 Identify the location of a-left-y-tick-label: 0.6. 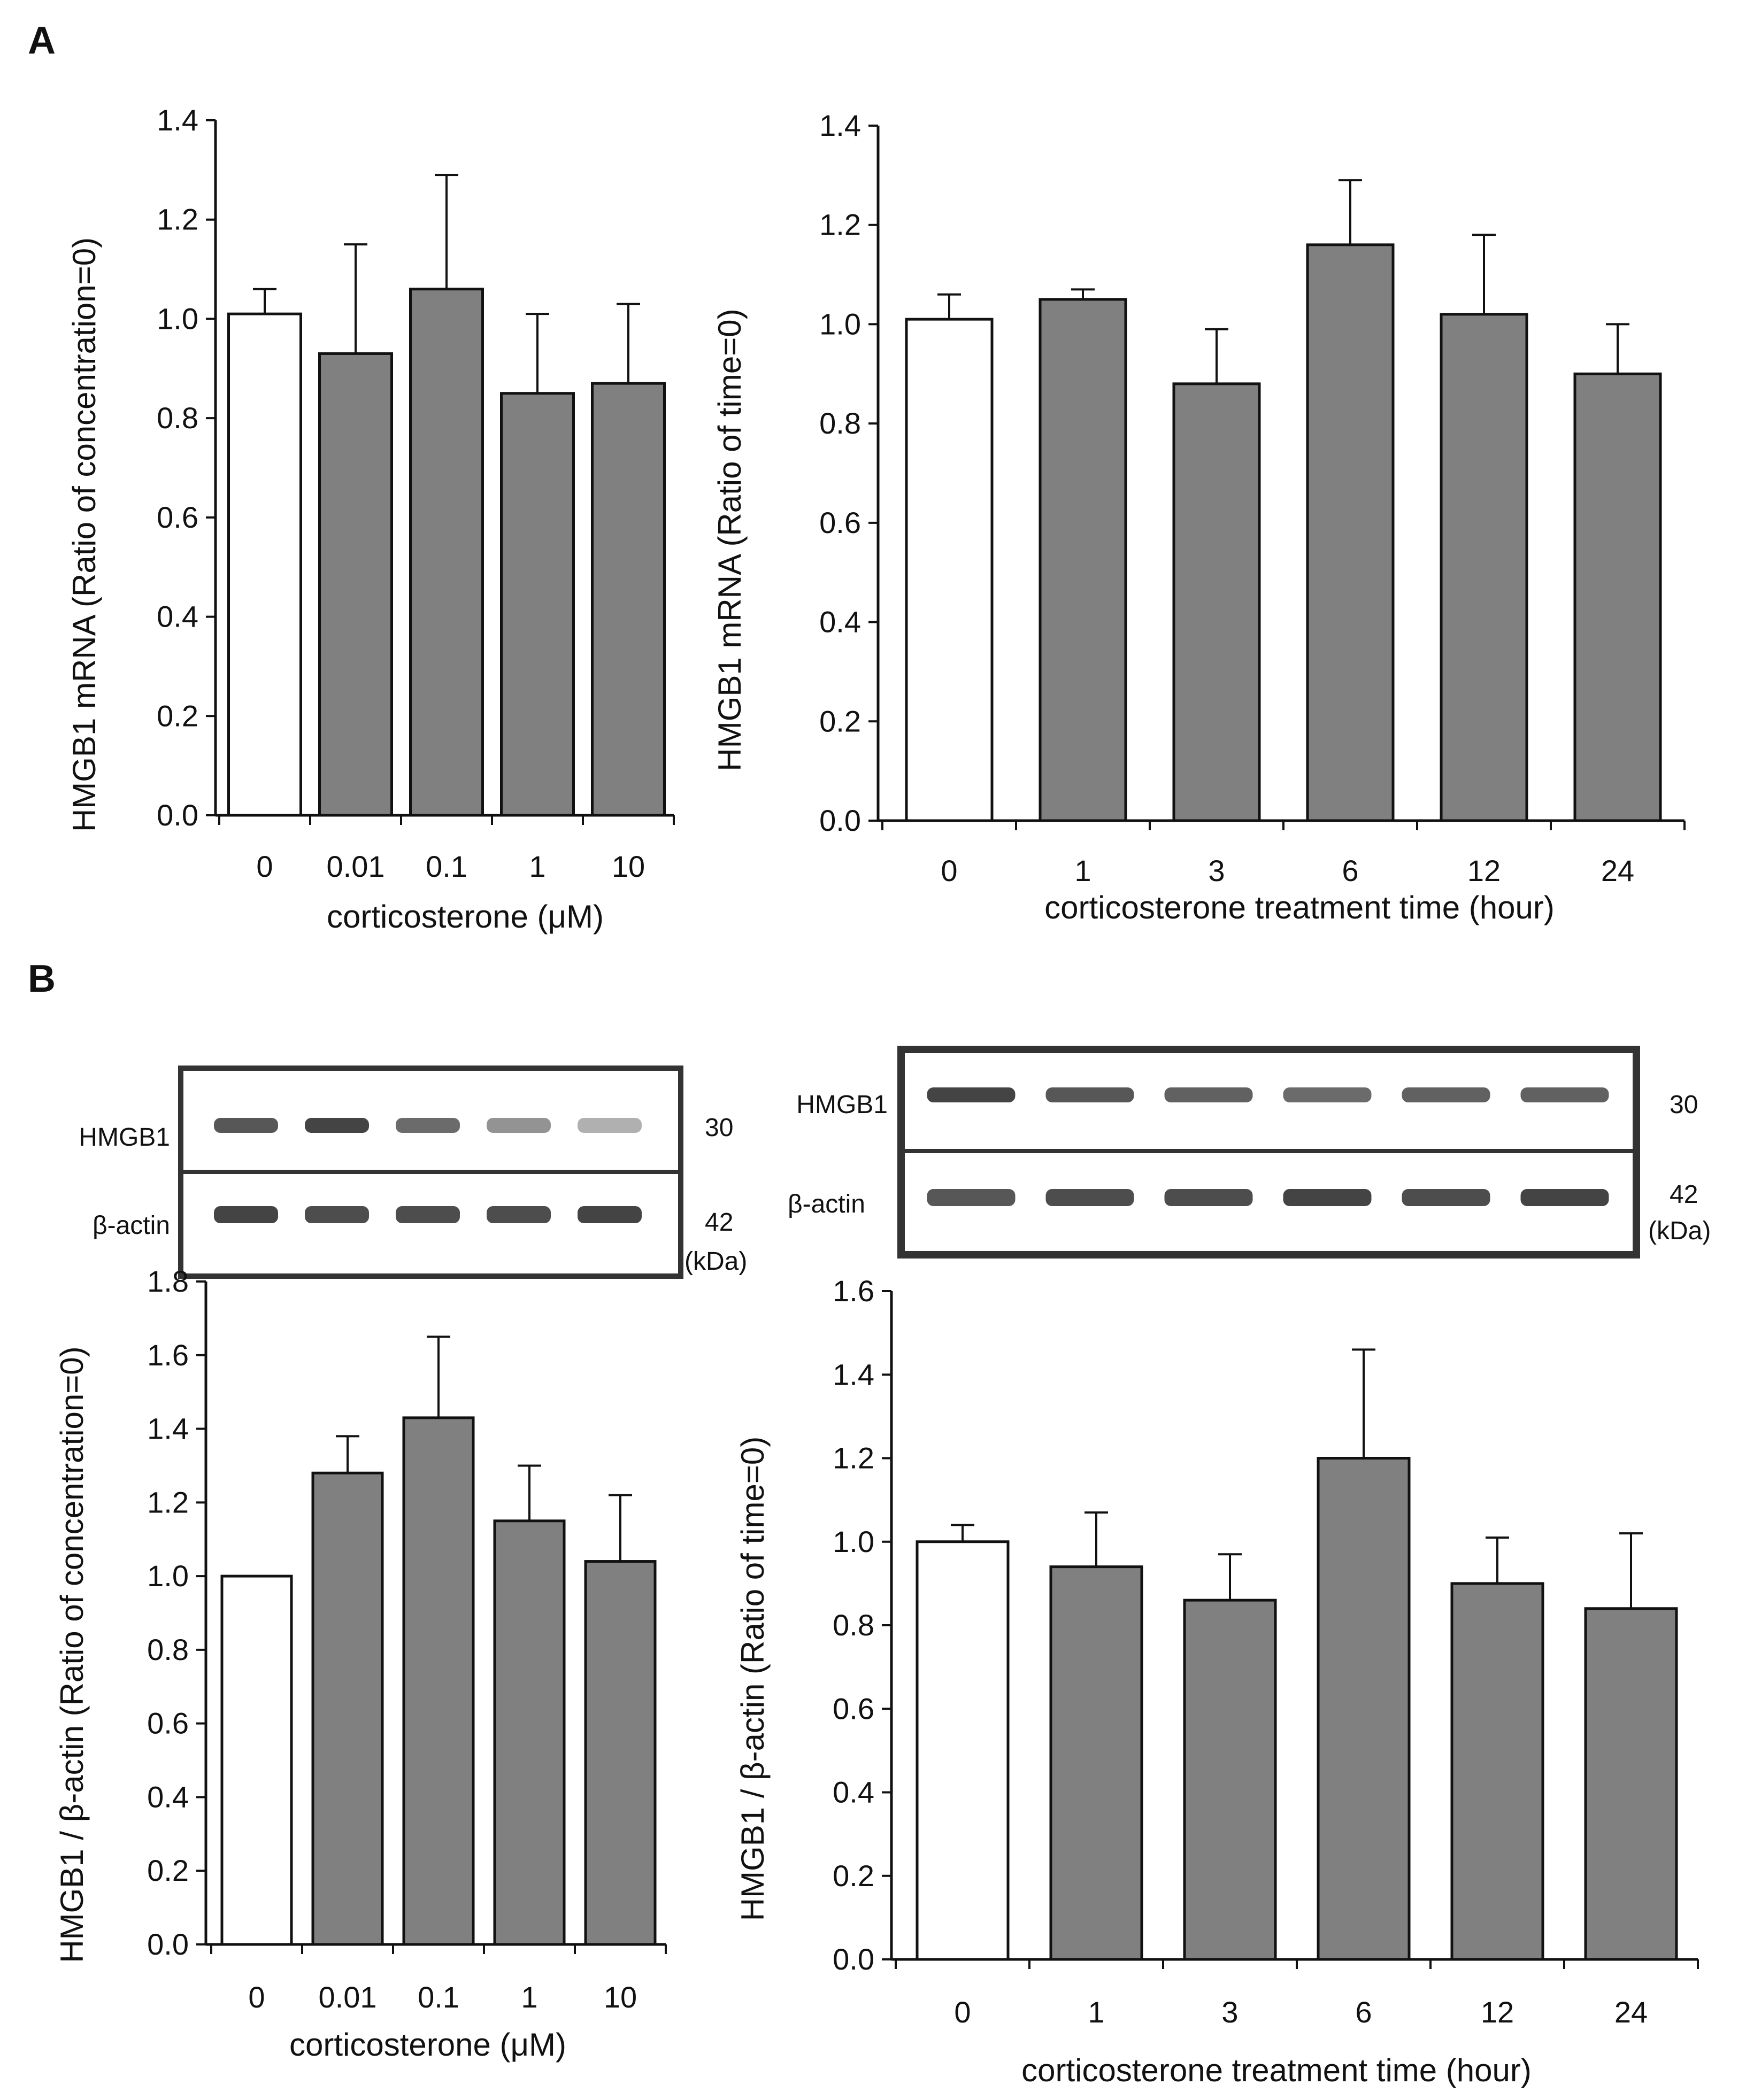
(177, 517).